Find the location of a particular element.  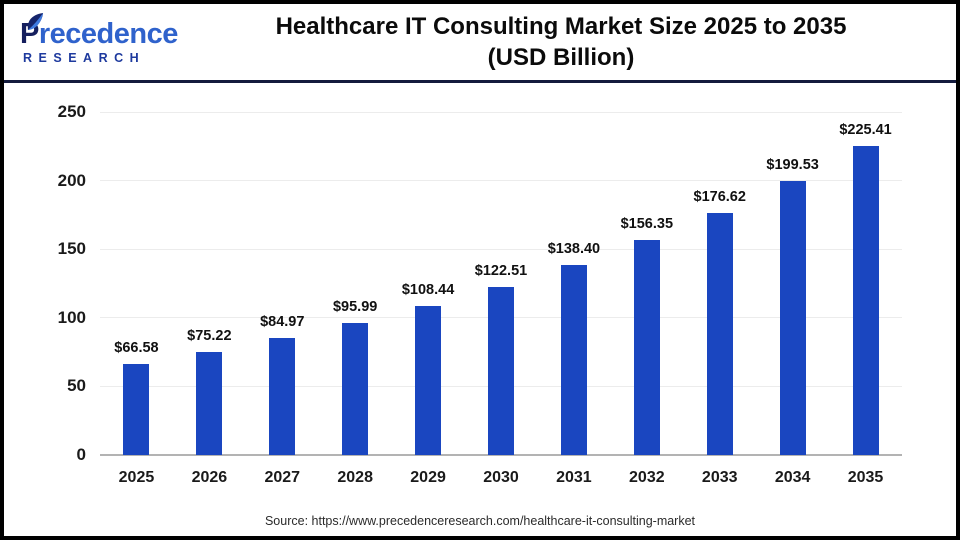

x-tick-label-2034: 2034 is located at coordinates (792, 477).